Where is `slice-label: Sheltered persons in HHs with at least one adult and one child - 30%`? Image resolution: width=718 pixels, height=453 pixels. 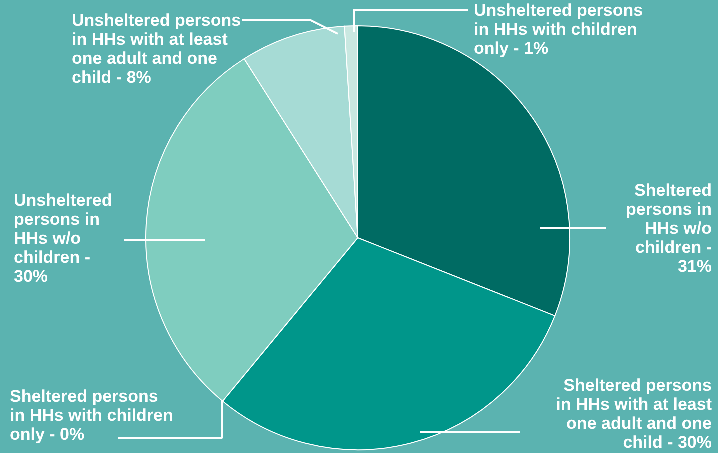
slice-label: Sheltered persons in HHs with at least one adult and one child - 30% is located at coordinates (634, 414).